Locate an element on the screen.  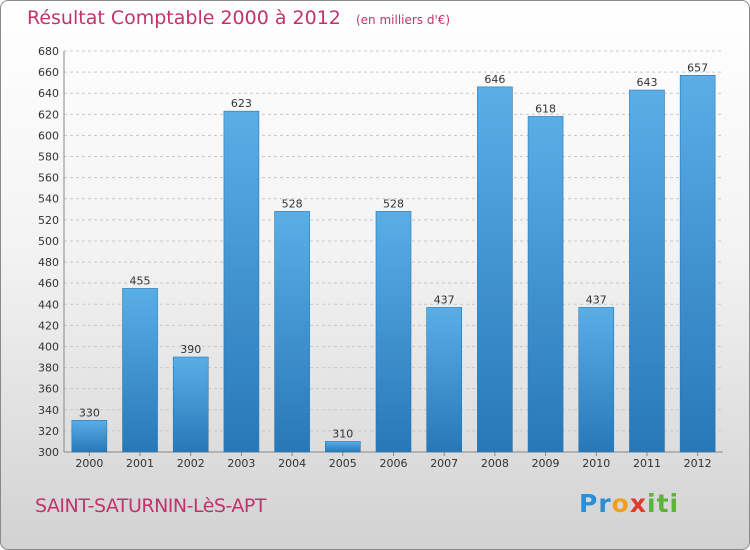
y-tick-label: 320 is located at coordinates (48, 431).